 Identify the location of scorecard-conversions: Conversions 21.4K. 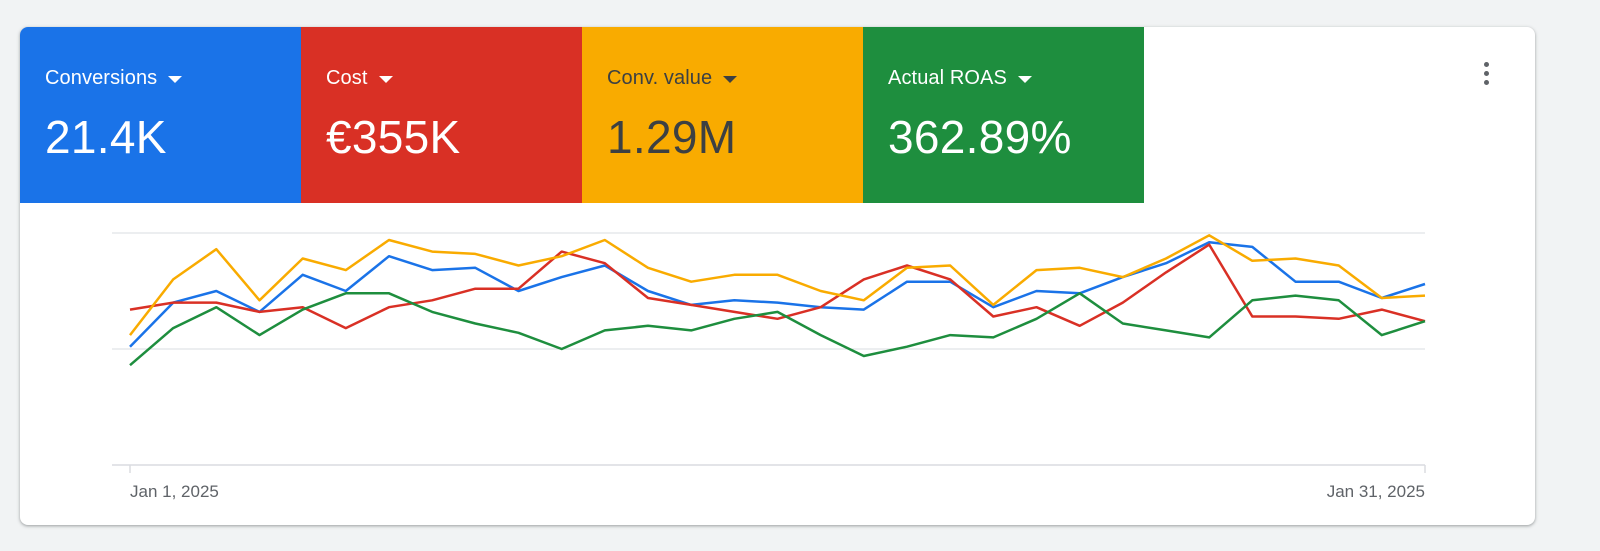
(160, 115).